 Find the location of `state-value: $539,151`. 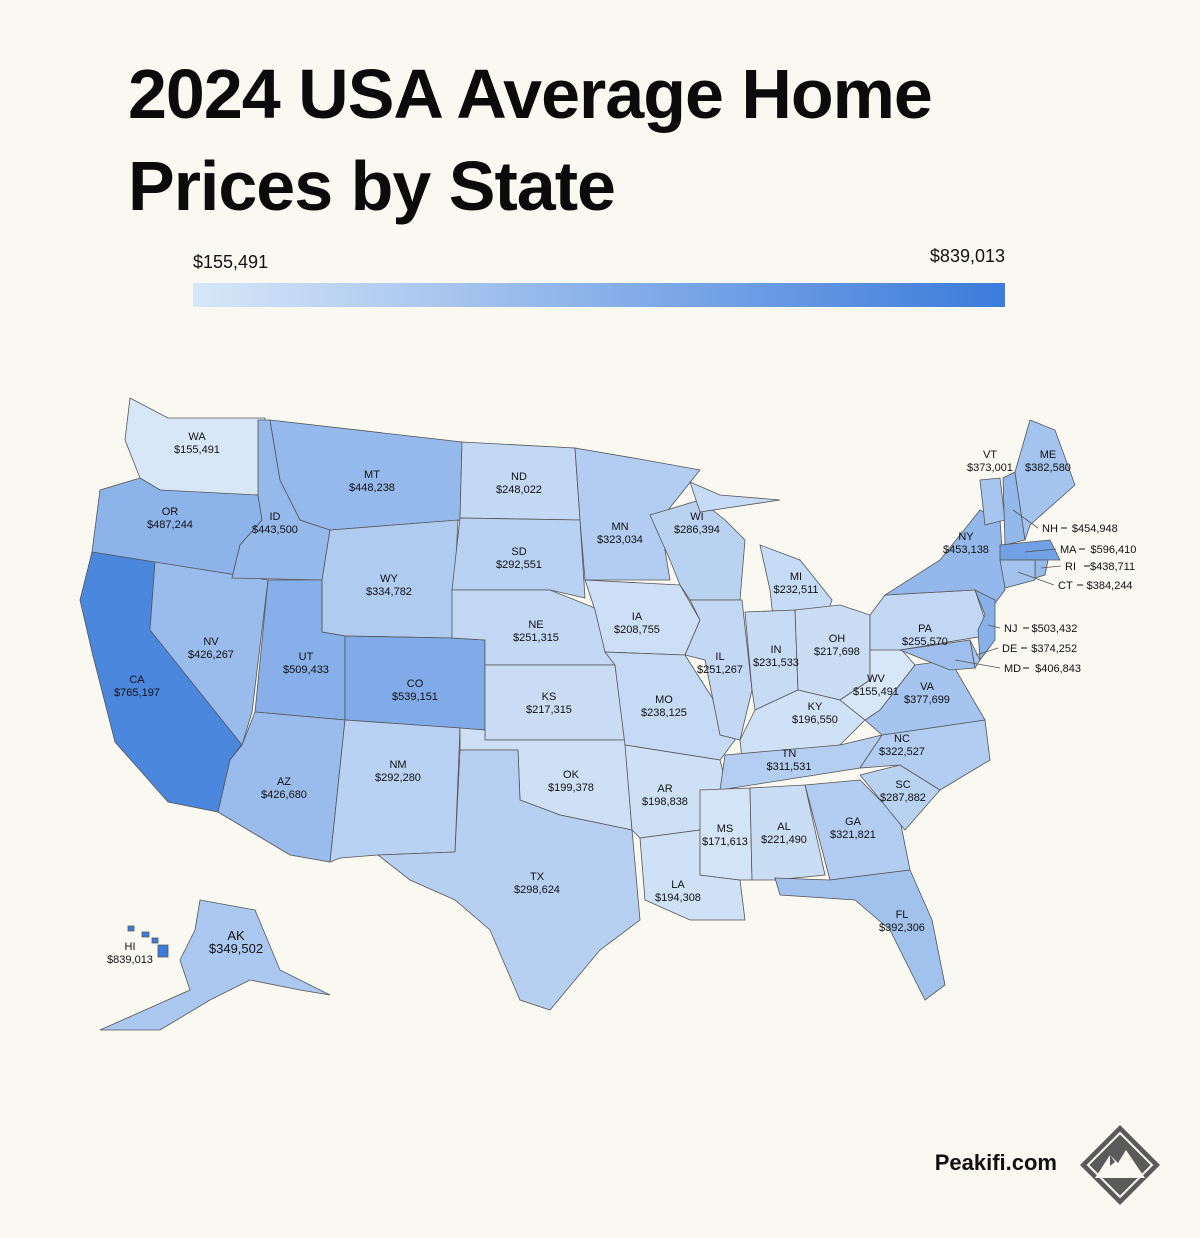

state-value: $539,151 is located at coordinates (415, 697).